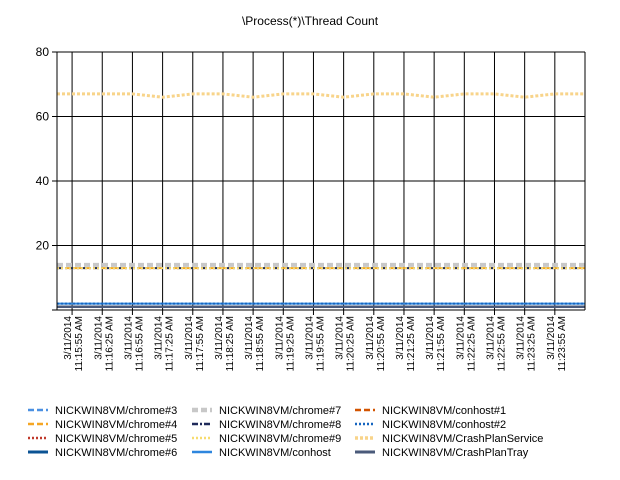 This screenshot has height=480, width=620. I want to click on y-tick-label-0: 20, so click(43, 246).